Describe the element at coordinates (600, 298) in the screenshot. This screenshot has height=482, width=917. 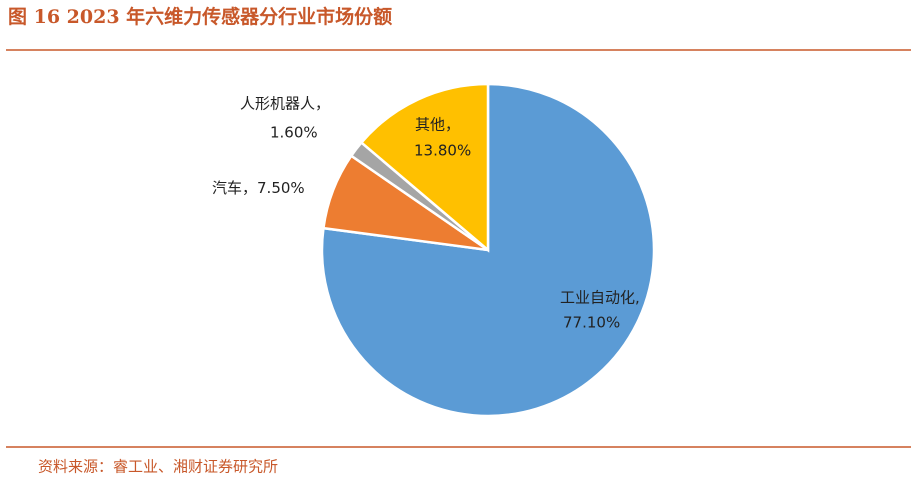
I see `category-label: 工业自动化,` at that location.